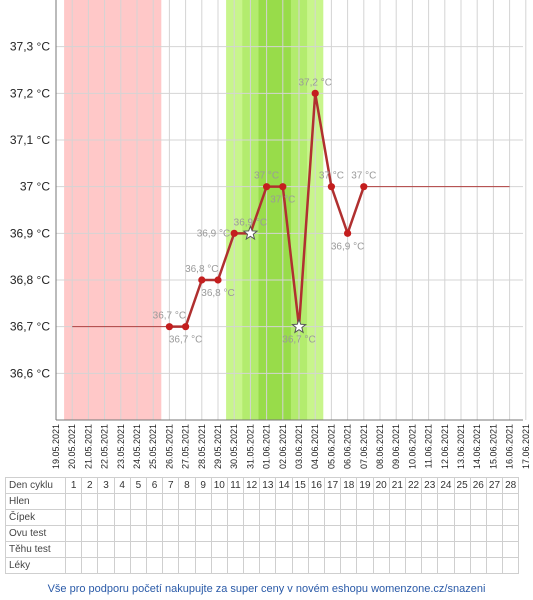 This screenshot has width=533, height=600. I want to click on table-cell: 19, so click(365, 485).